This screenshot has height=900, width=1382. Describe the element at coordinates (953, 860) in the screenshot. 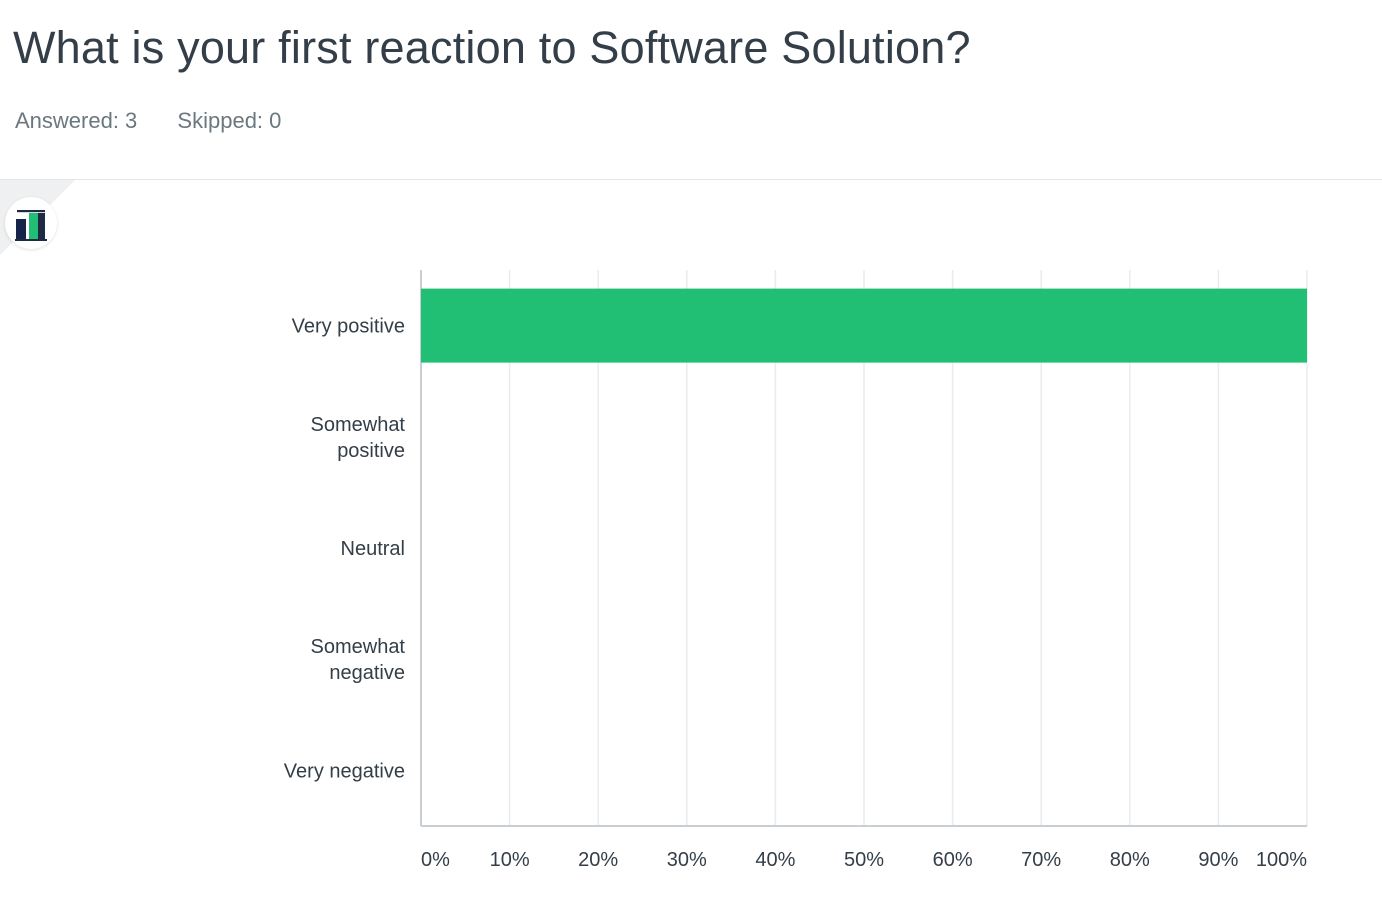

I see `x-tick-label: 60%` at that location.